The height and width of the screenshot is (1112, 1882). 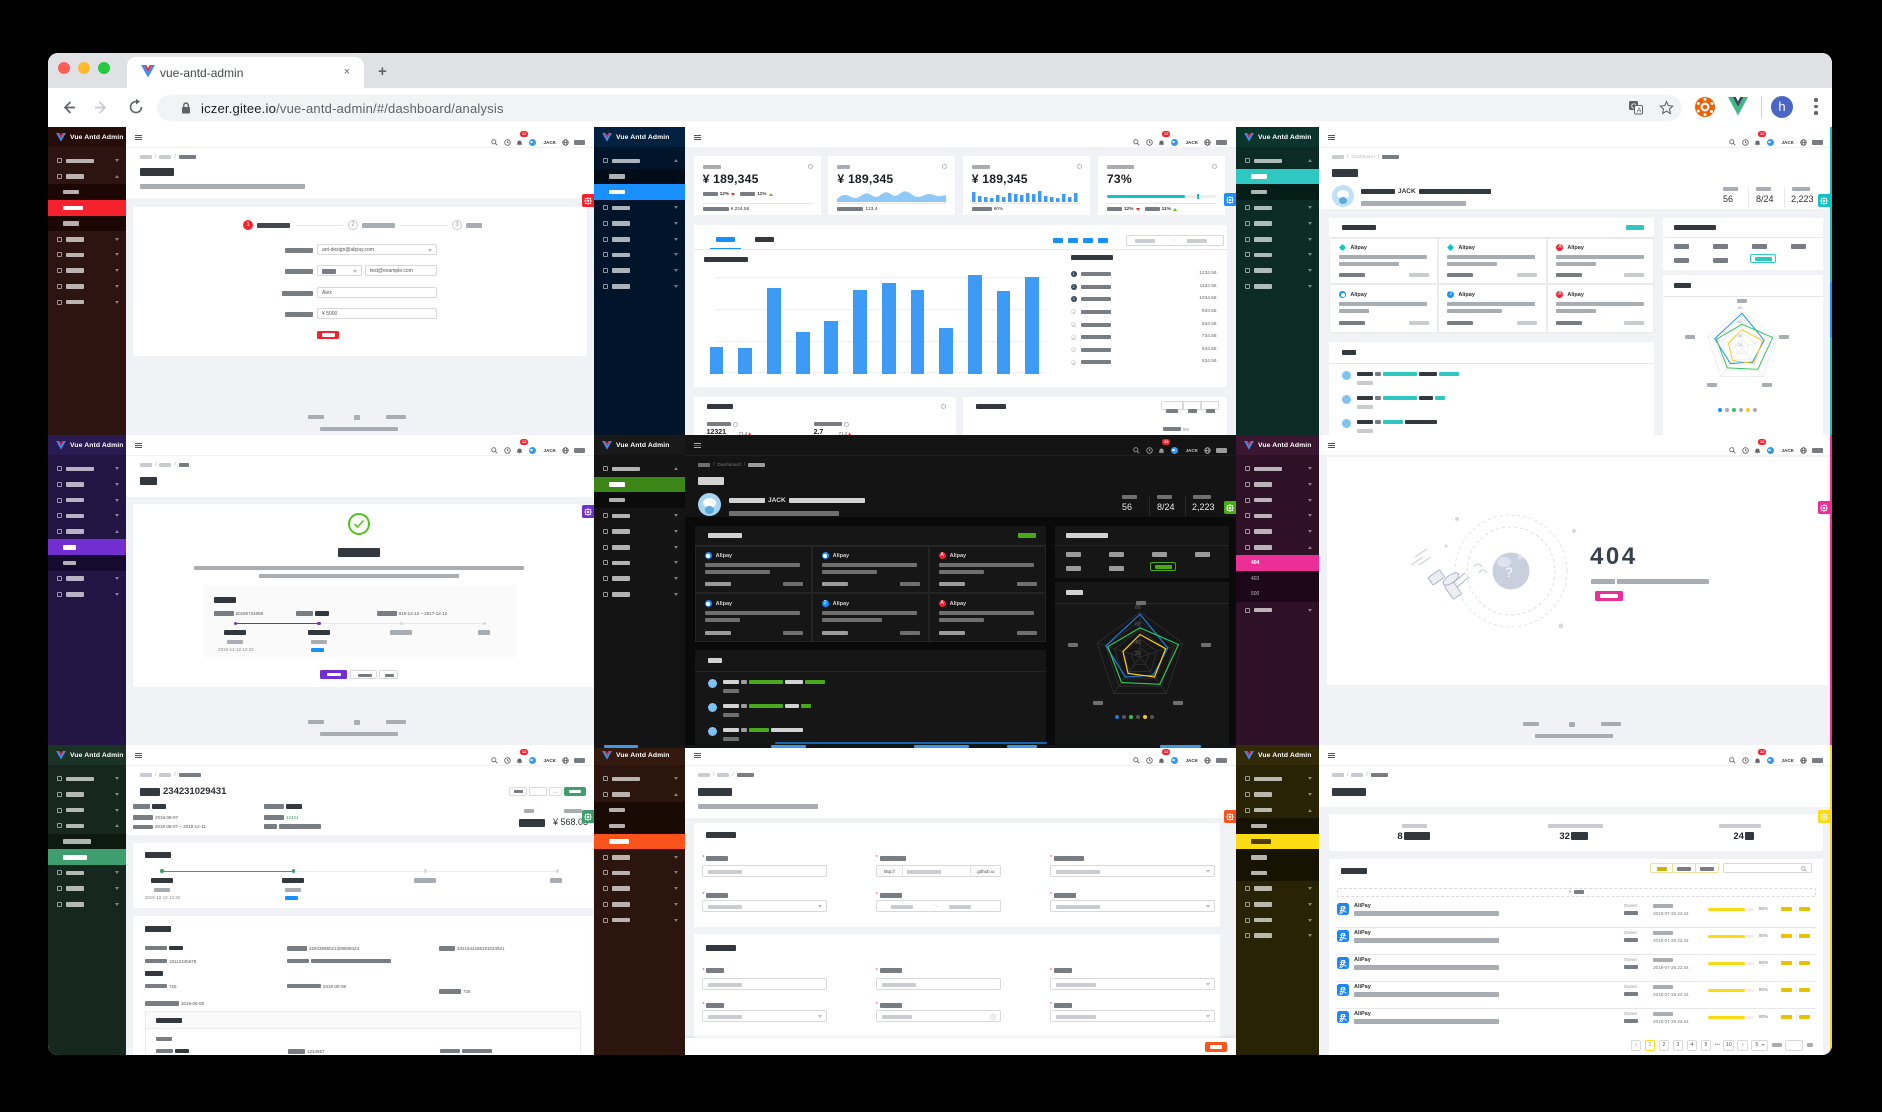 I want to click on svg-text: G, so click(x=1634, y=106).